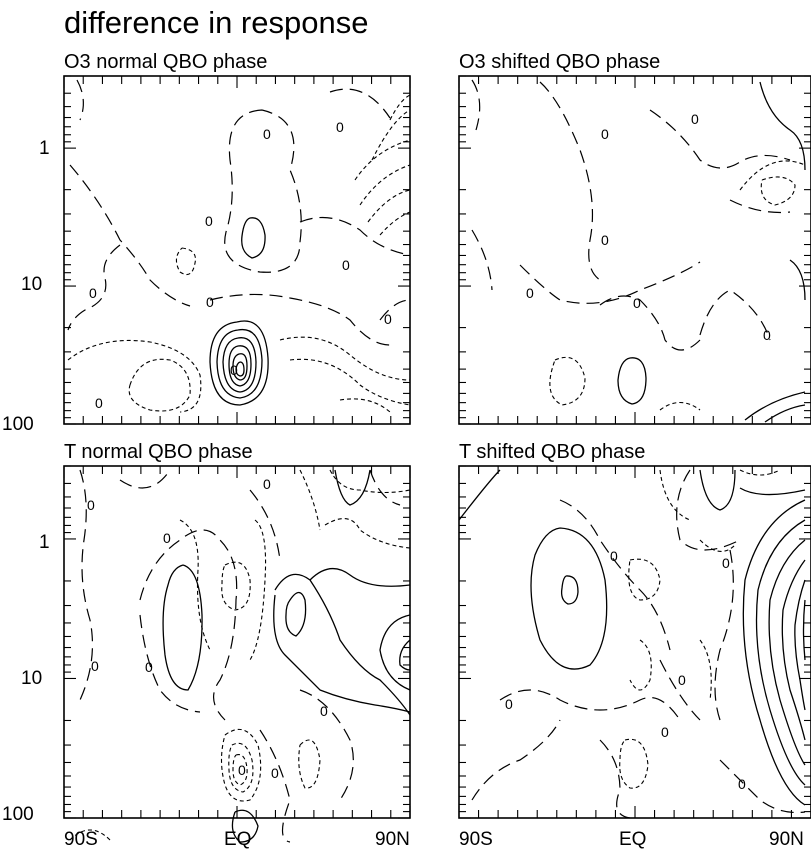 This screenshot has height=852, width=811. What do you see at coordinates (216, 22) in the screenshot?
I see `figure-title: difference in response` at bounding box center [216, 22].